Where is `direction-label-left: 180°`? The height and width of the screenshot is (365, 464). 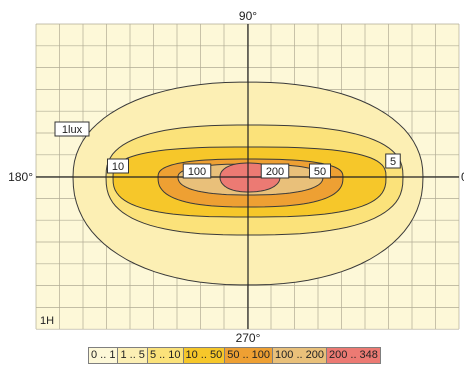
direction-label-left: 180° is located at coordinates (20, 177).